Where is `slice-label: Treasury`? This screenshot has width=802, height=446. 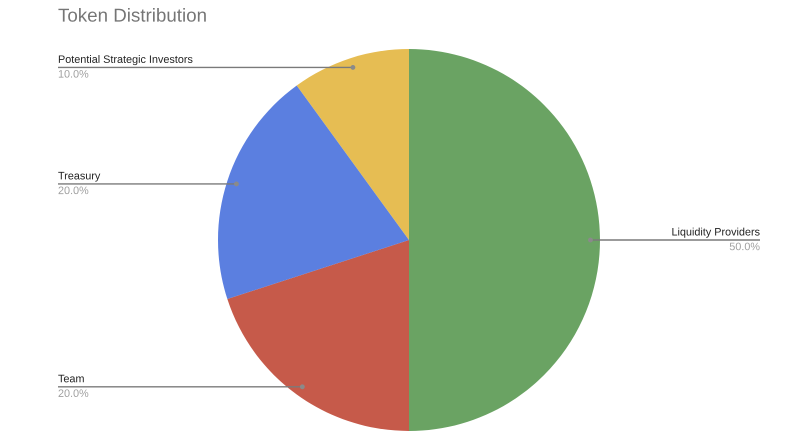
slice-label: Treasury is located at coordinates (79, 177).